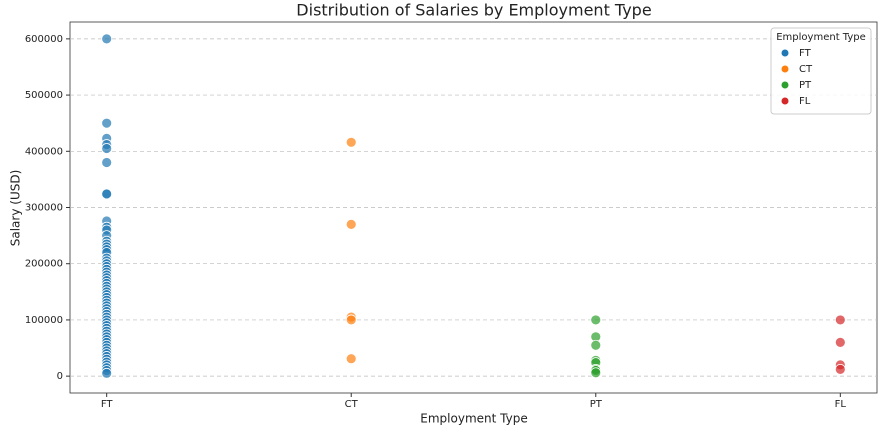 The image size is (885, 432). What do you see at coordinates (473, 419) in the screenshot?
I see `x-axis-label: Employment Type` at bounding box center [473, 419].